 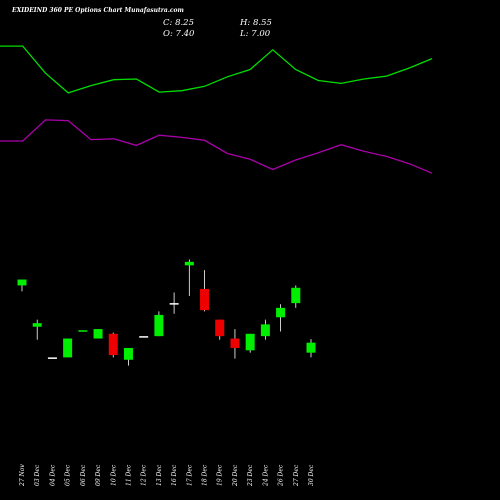 I want to click on x-tick-label: 16 Dec, so click(x=174, y=475).